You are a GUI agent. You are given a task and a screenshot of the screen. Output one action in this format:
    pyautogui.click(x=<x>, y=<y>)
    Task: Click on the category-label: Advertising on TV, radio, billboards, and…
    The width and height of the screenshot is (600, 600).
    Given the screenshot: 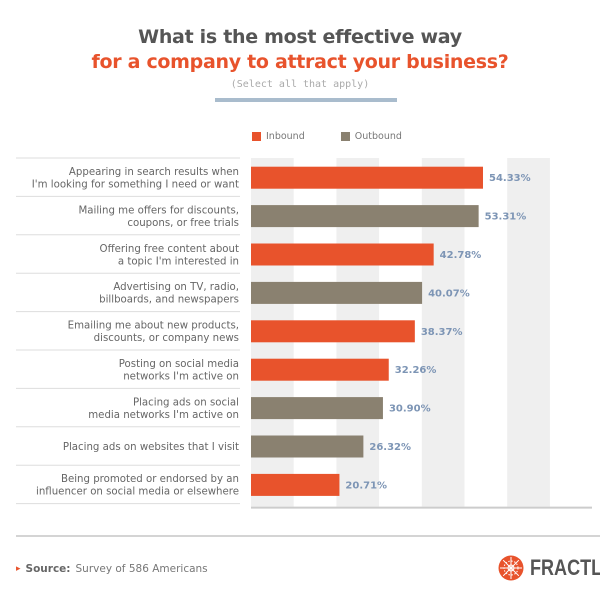 What is the action you would take?
    pyautogui.click(x=169, y=294)
    